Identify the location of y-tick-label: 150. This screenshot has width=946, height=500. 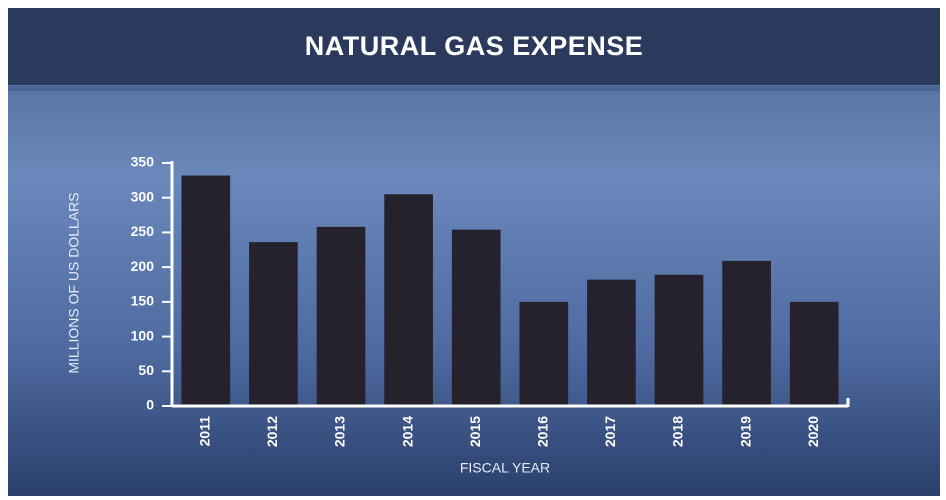
(143, 301).